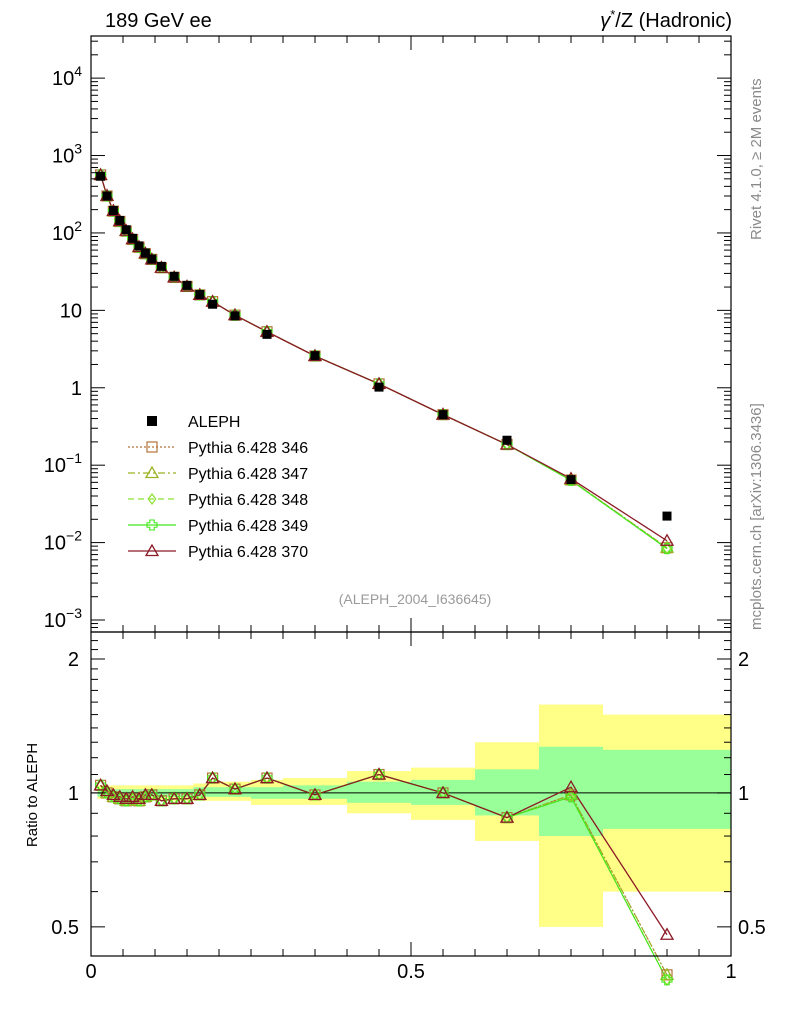 Image resolution: width=786 pixels, height=1024 pixels. What do you see at coordinates (63, 234) in the screenshot?
I see `main-ytick-label-base-2: 10` at bounding box center [63, 234].